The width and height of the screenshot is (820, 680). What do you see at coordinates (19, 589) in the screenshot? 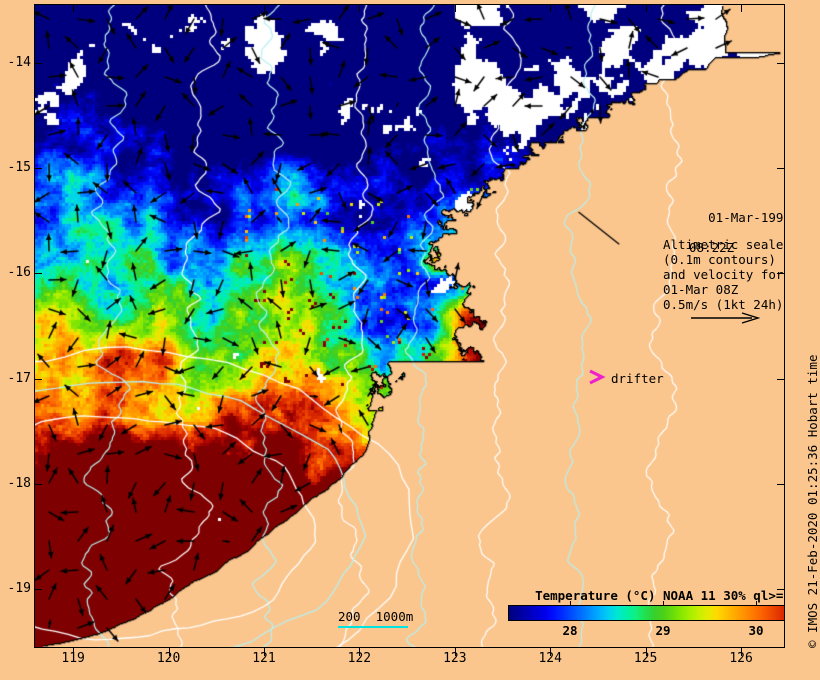
I see `y-axis-label: -19` at bounding box center [19, 589].